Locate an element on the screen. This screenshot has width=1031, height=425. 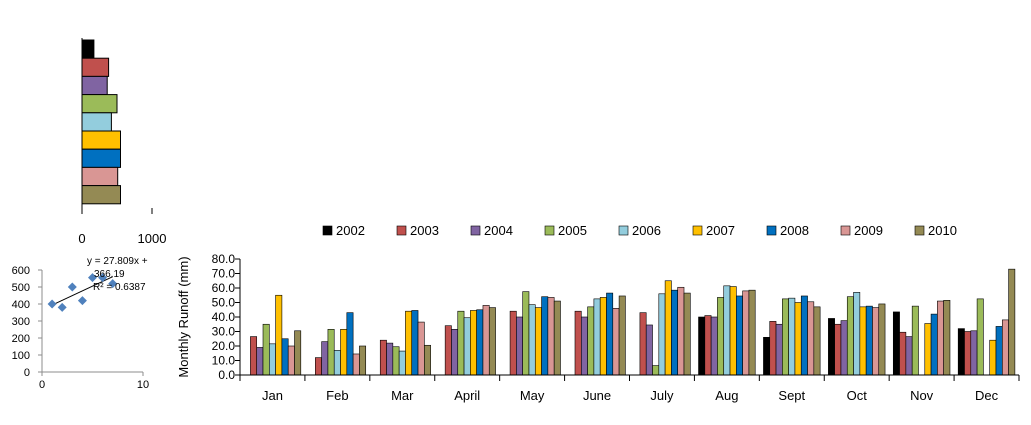
scatter-y-tick-label: 500 is located at coordinates (21, 288).